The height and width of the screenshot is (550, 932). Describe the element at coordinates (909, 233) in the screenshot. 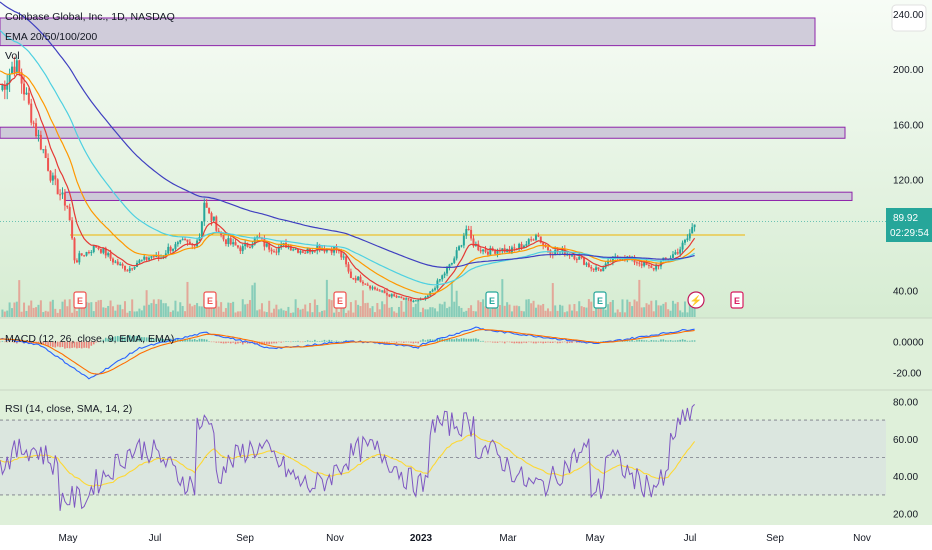

I see `countdown-value: 02:29:54` at that location.